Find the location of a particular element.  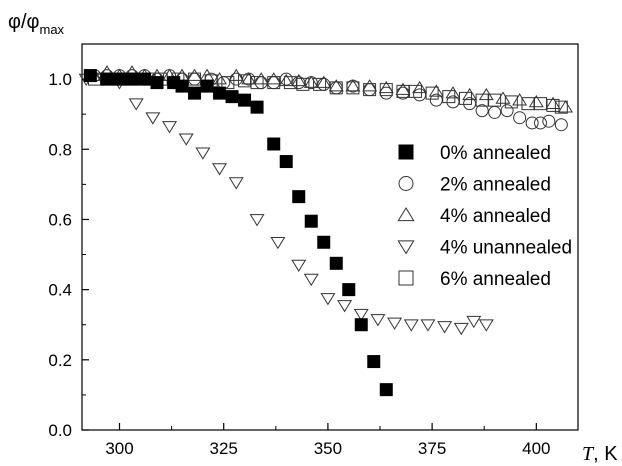

y-axis-label-sub: max is located at coordinates (52, 29).